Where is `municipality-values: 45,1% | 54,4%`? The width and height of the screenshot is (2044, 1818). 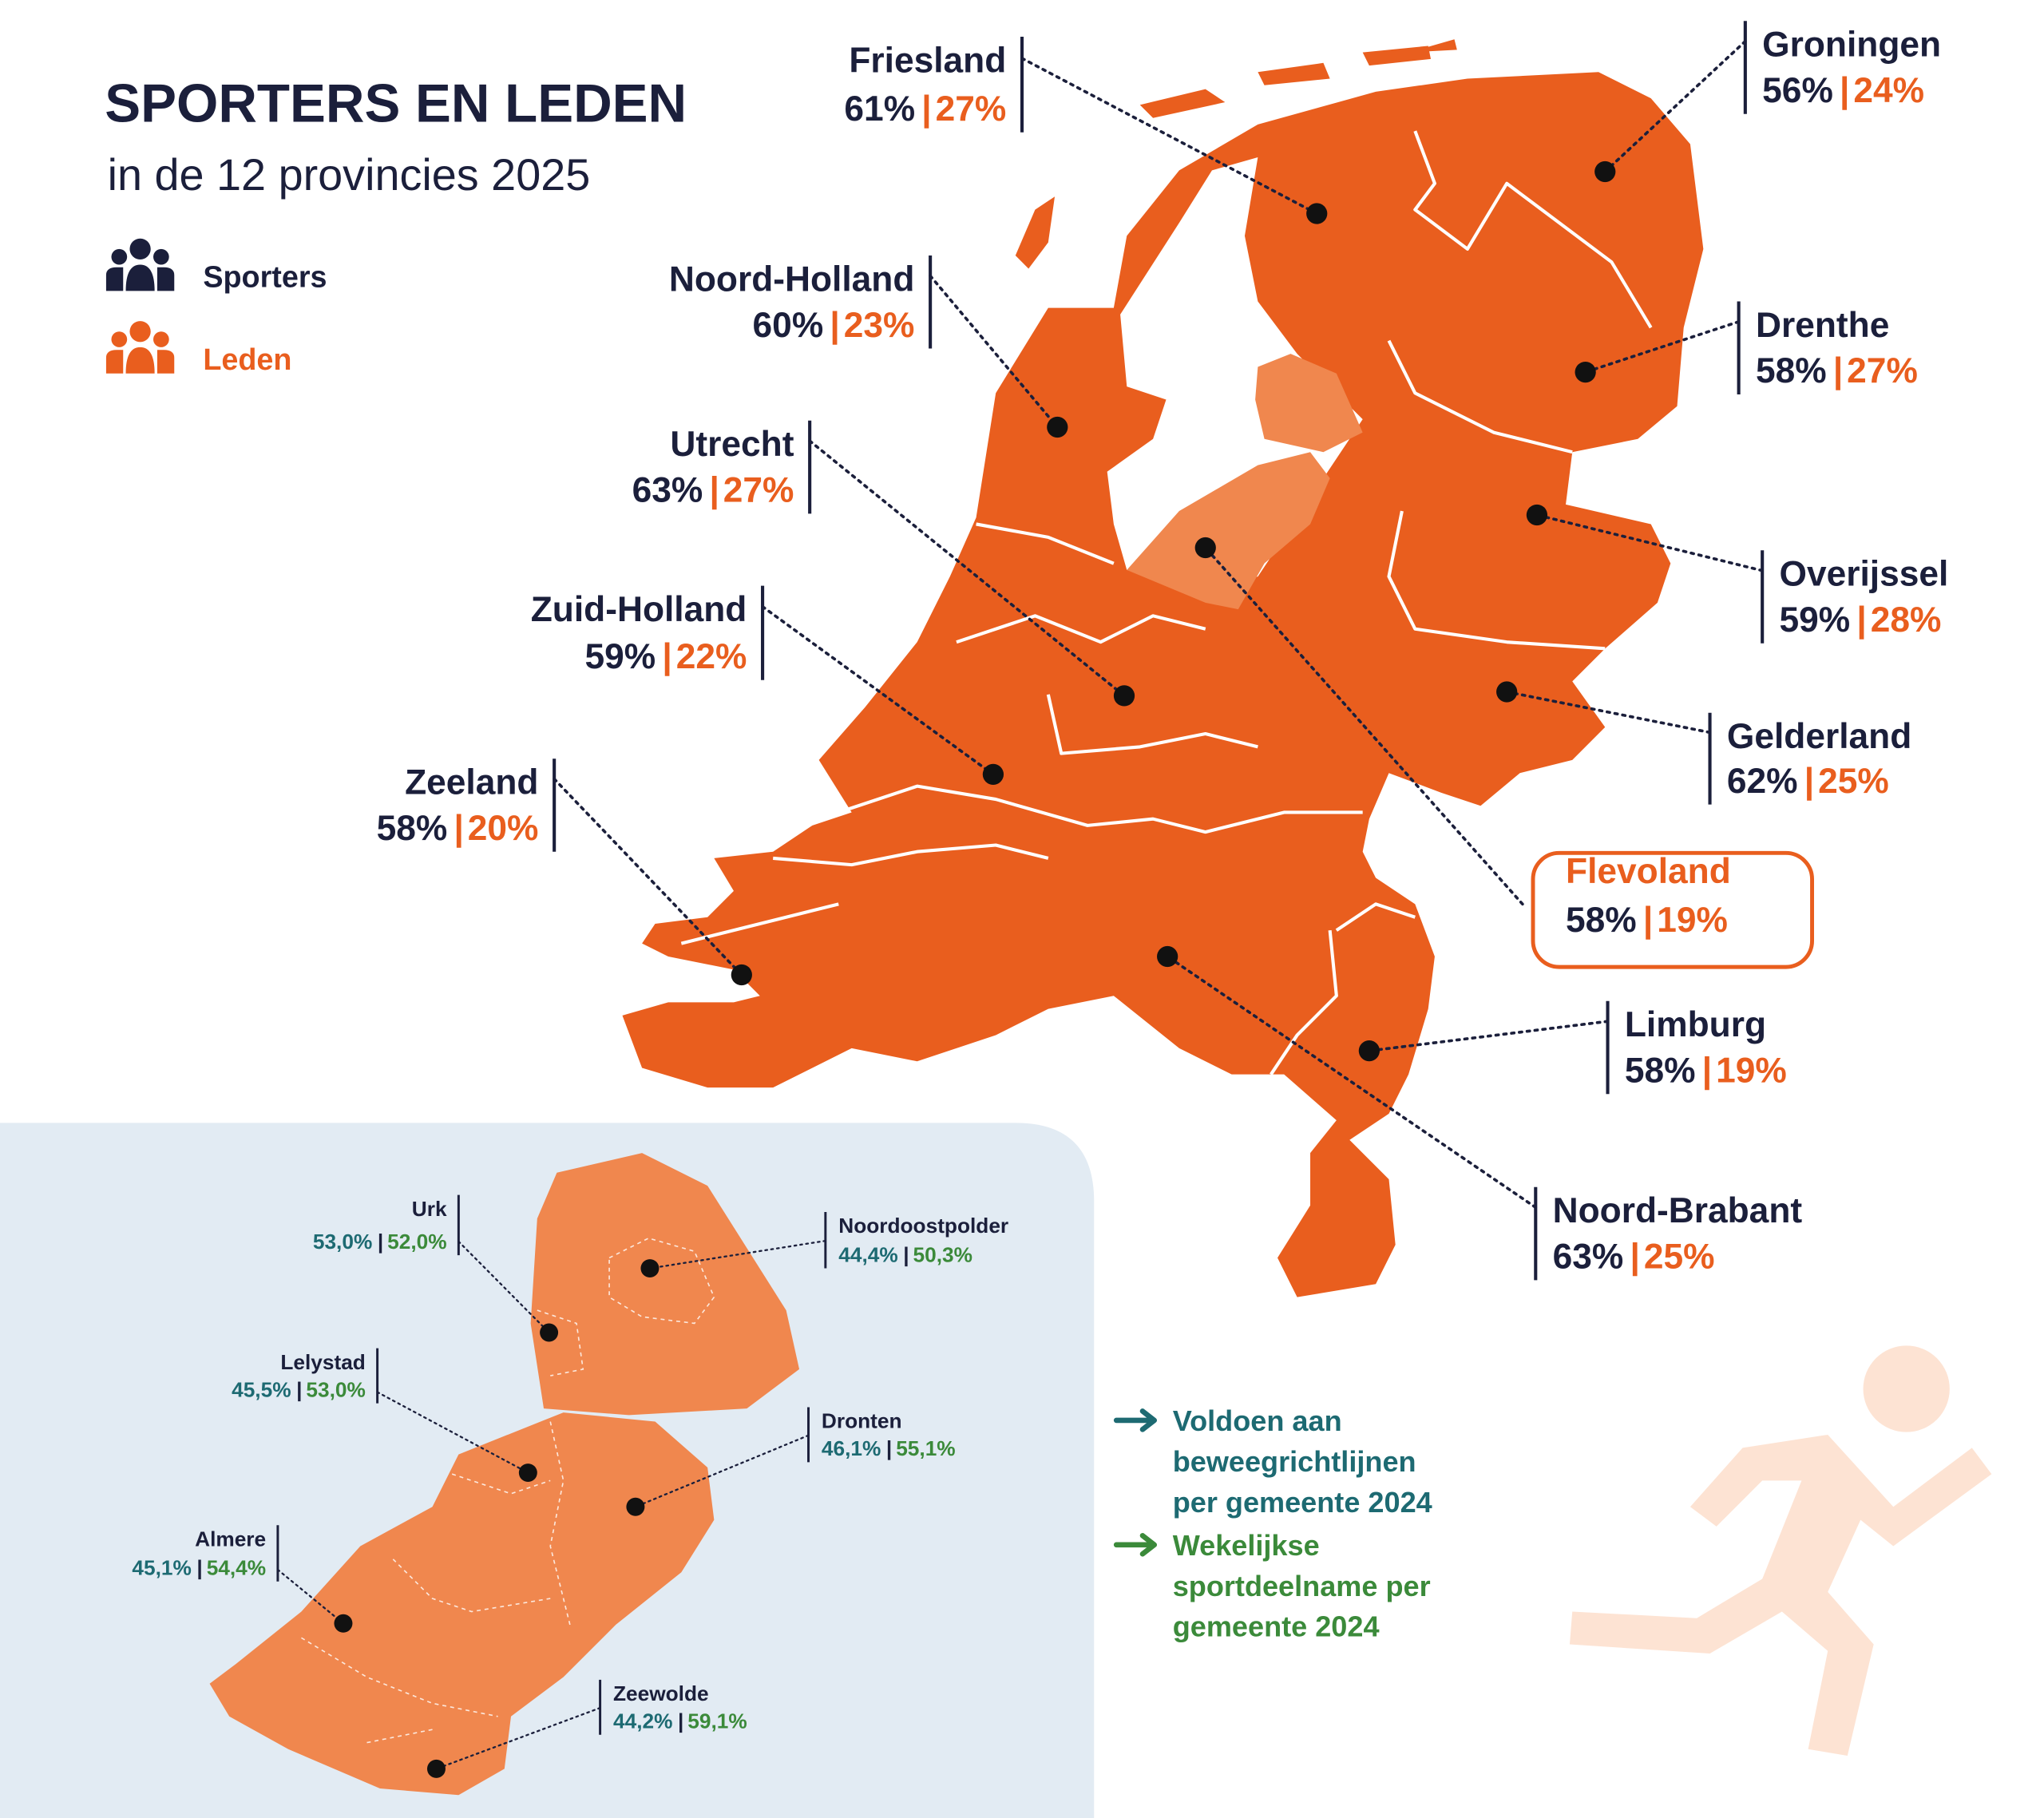 municipality-values: 45,1% | 54,4% is located at coordinates (199, 1568).